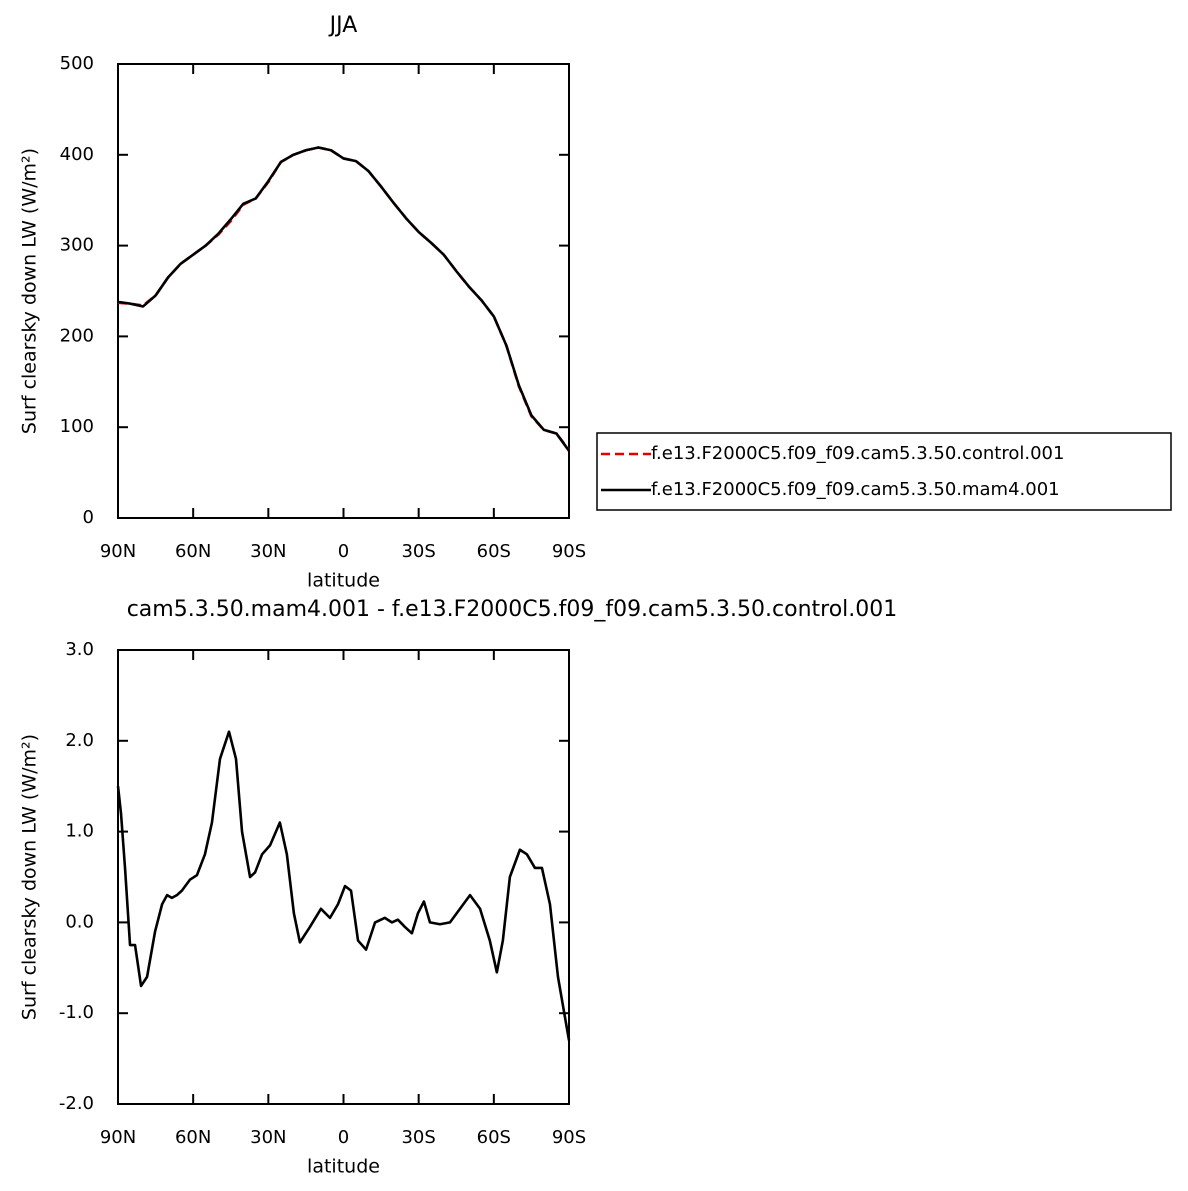 Image resolution: width=1188 pixels, height=1191 pixels. I want to click on y-tick-label: 400, so click(77, 154).